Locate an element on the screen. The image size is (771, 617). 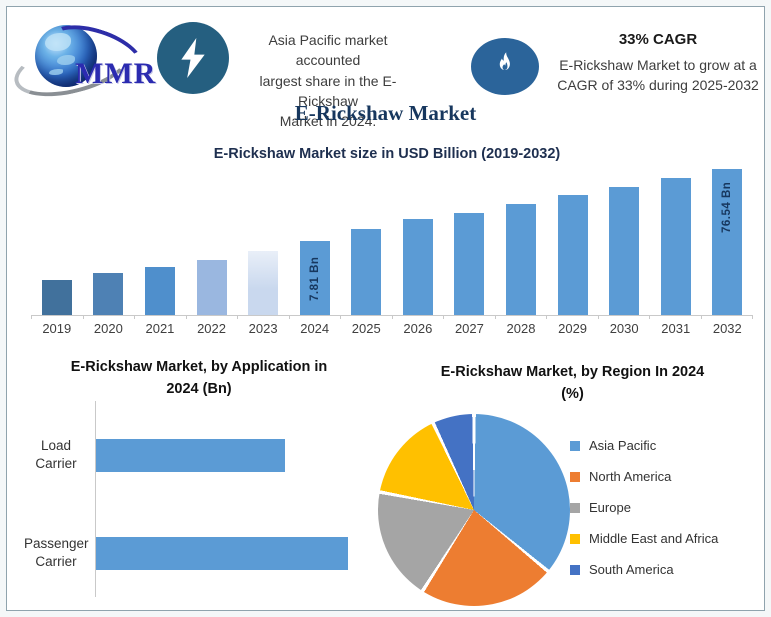
bar-value-label-2024: 7.81 Bn is located at coordinates (314, 279).